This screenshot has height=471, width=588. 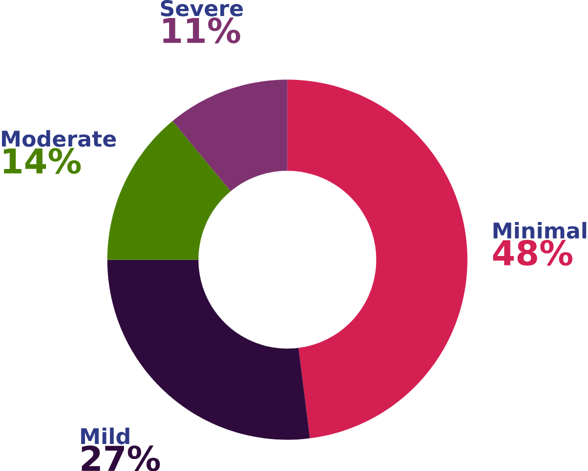 I want to click on slice-label: Severe, so click(x=202, y=8).